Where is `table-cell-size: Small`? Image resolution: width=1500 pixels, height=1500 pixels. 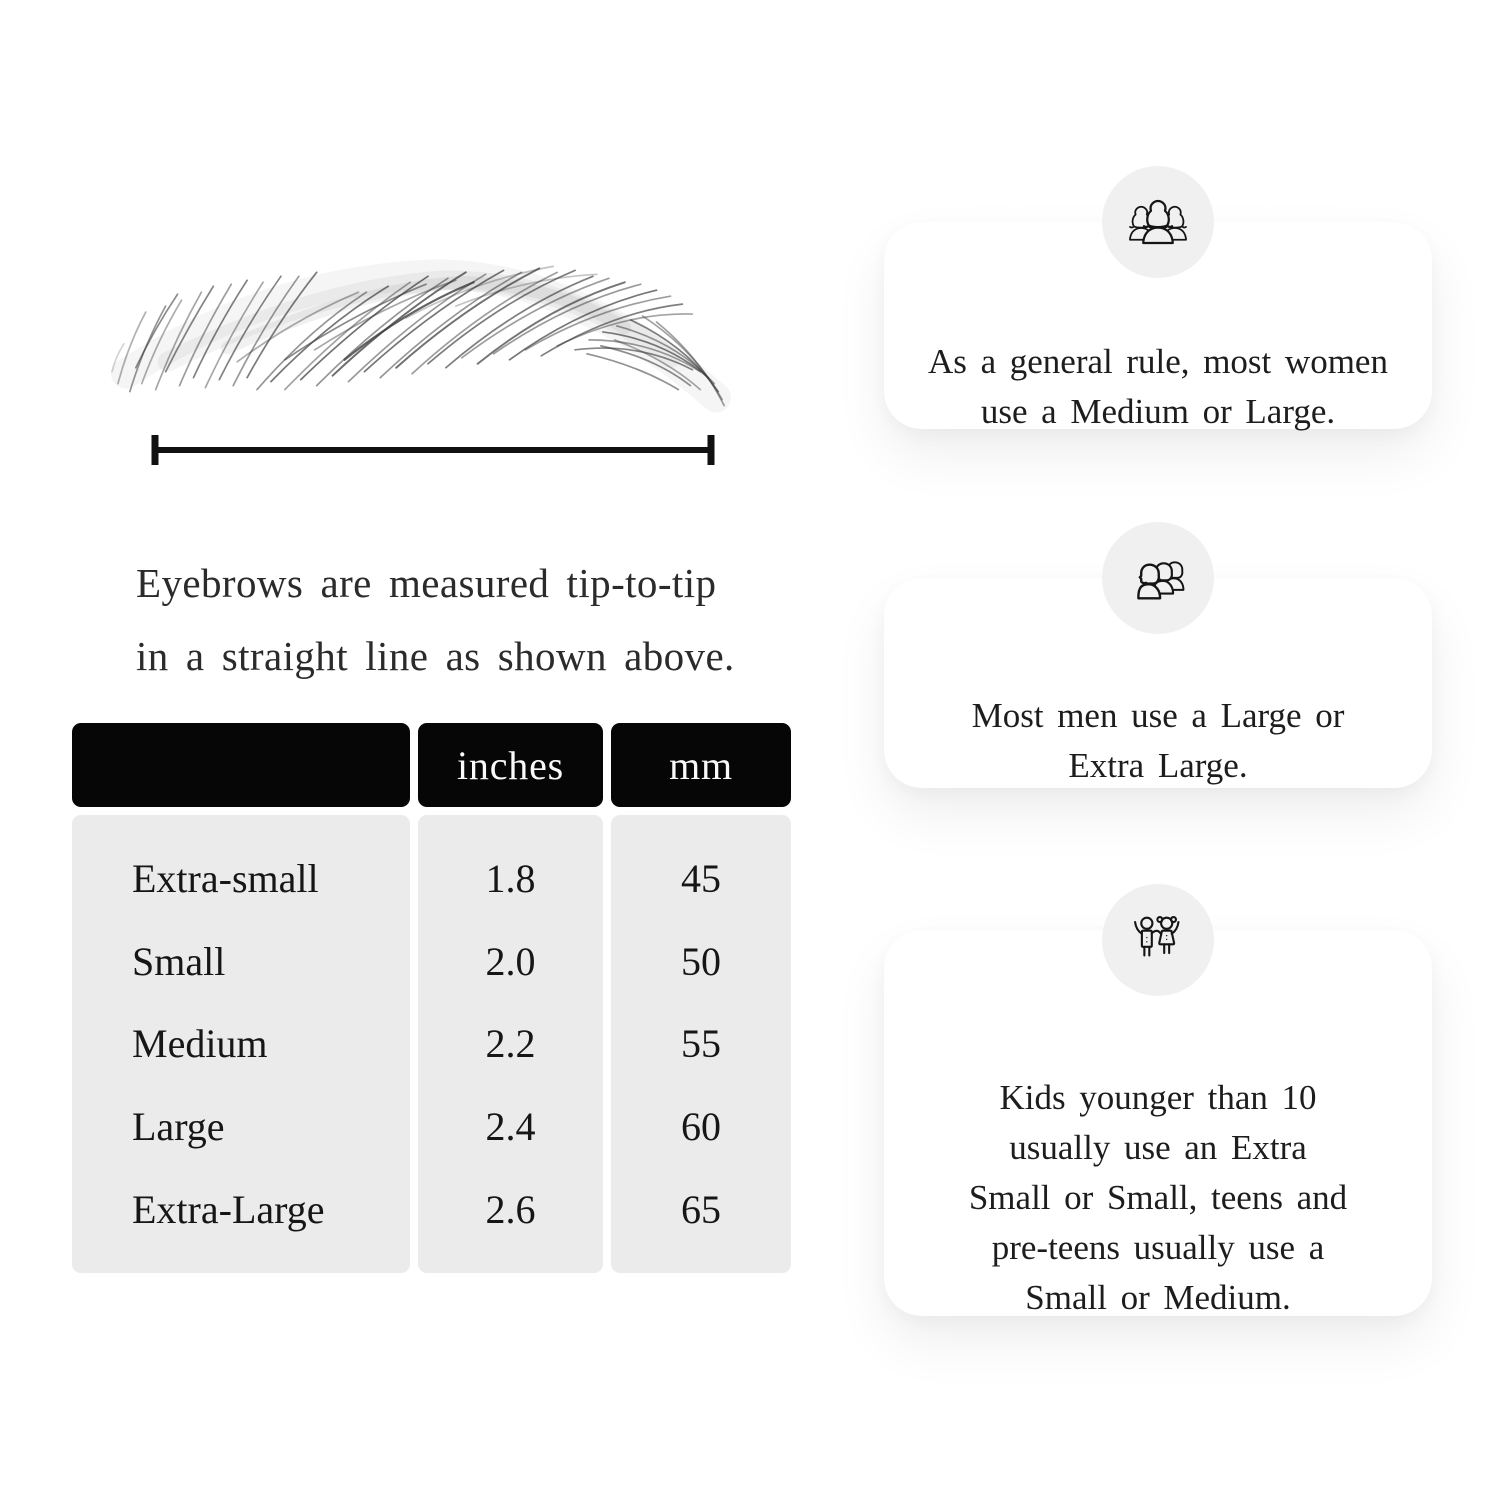 table-cell-size: Small is located at coordinates (179, 961).